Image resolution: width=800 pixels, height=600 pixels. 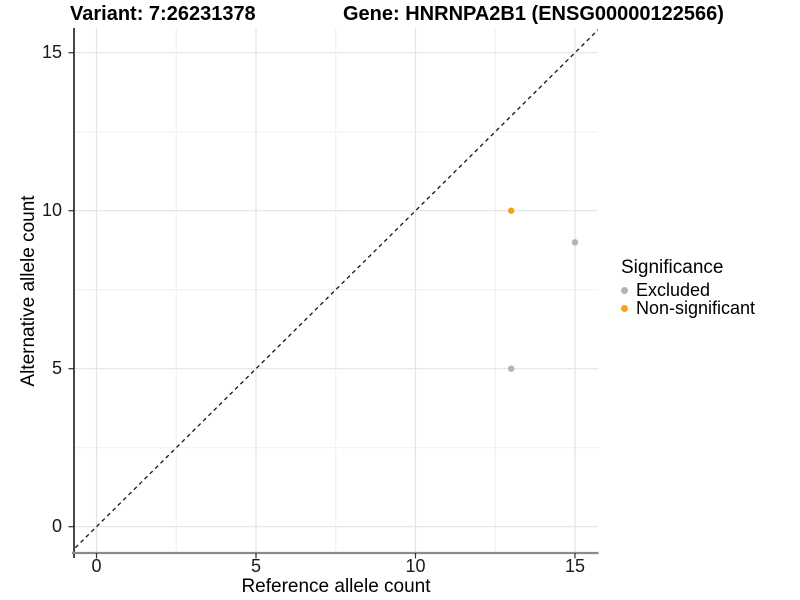 I want to click on legend-item-non-significant: Non-significant, so click(x=710, y=307).